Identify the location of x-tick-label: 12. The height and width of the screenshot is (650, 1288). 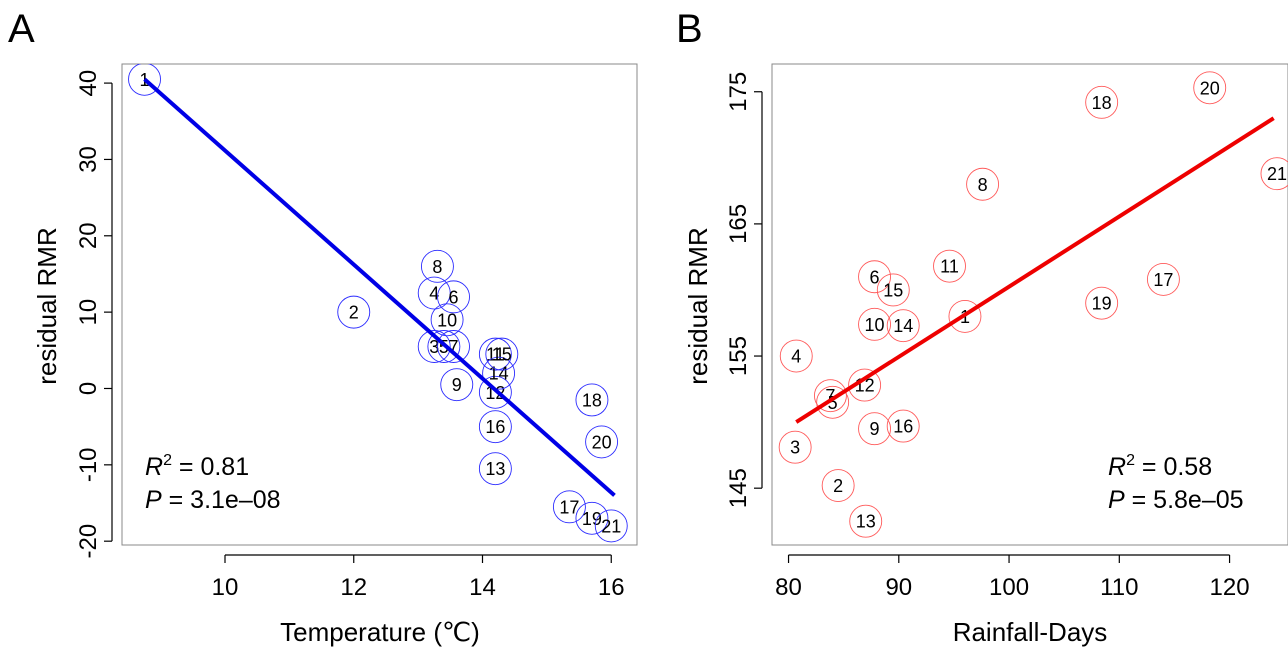
(353, 587).